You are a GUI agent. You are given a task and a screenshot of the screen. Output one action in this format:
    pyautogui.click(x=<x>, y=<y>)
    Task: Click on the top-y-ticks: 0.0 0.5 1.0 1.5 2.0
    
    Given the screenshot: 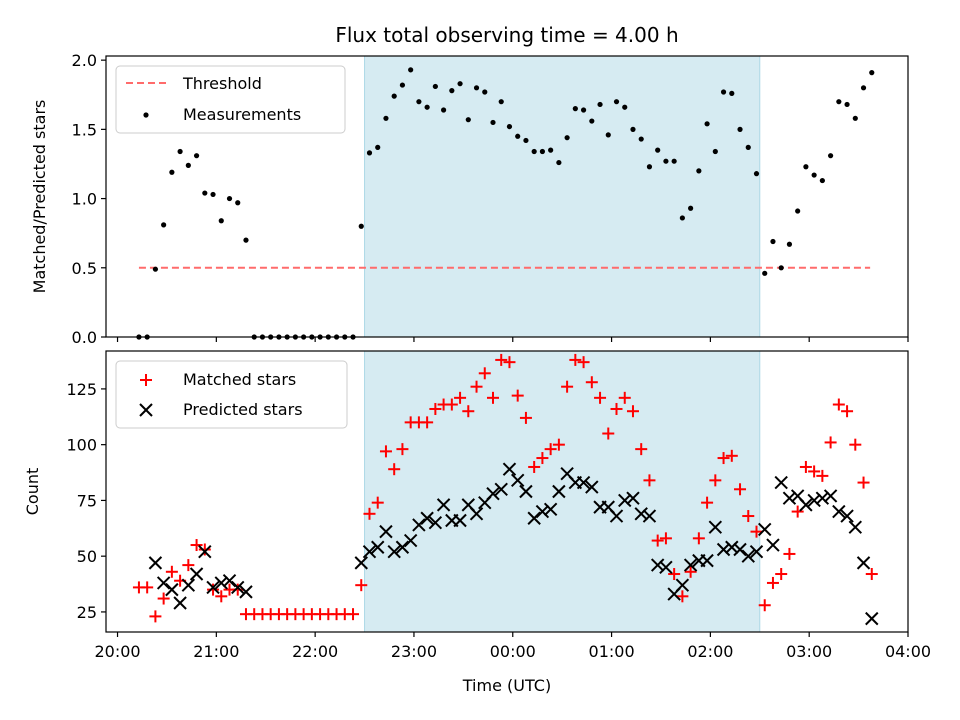 What is the action you would take?
    pyautogui.click(x=89, y=199)
    